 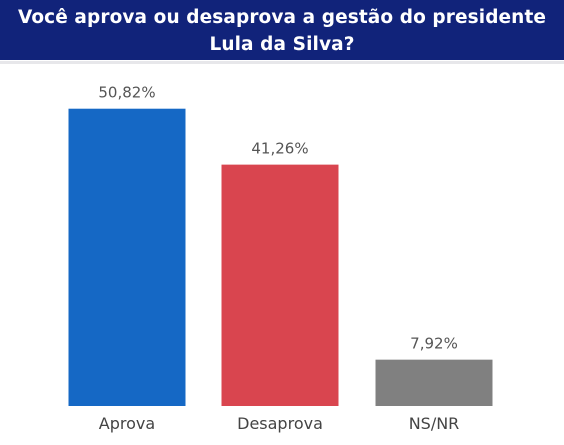 What do you see at coordinates (127, 257) in the screenshot?
I see `bar-aprova` at bounding box center [127, 257].